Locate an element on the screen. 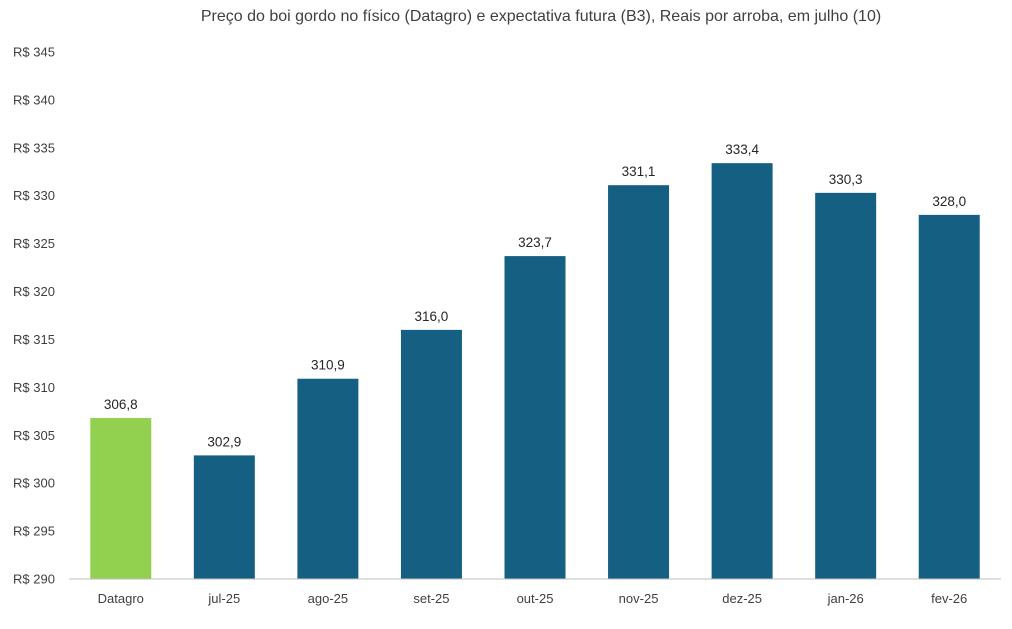  y-tick-label: R$ 340 is located at coordinates (34, 99).